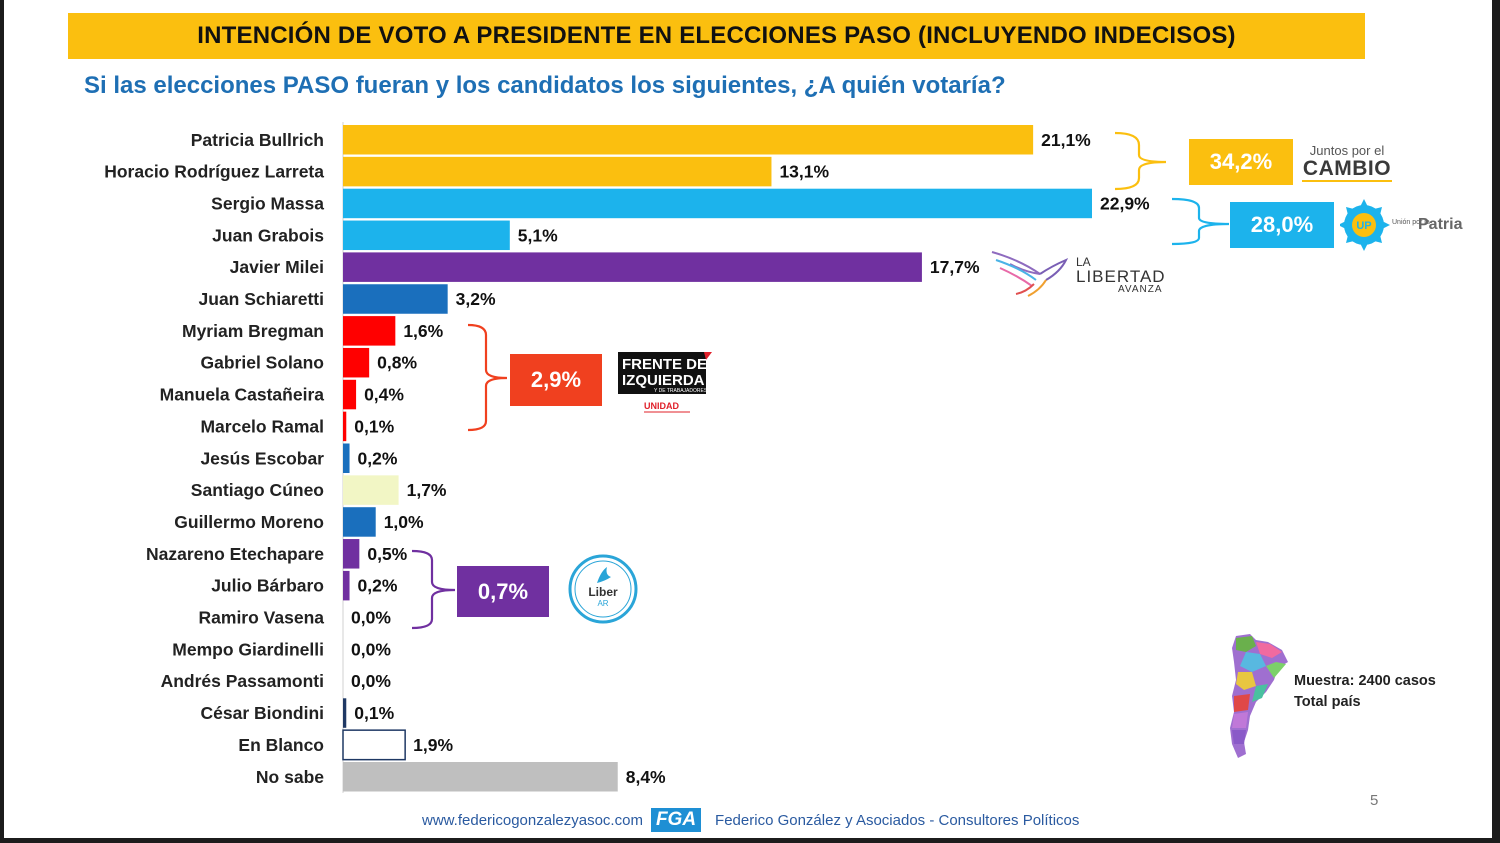  What do you see at coordinates (646, 777) in the screenshot?
I see `value-label: 8,4%` at bounding box center [646, 777].